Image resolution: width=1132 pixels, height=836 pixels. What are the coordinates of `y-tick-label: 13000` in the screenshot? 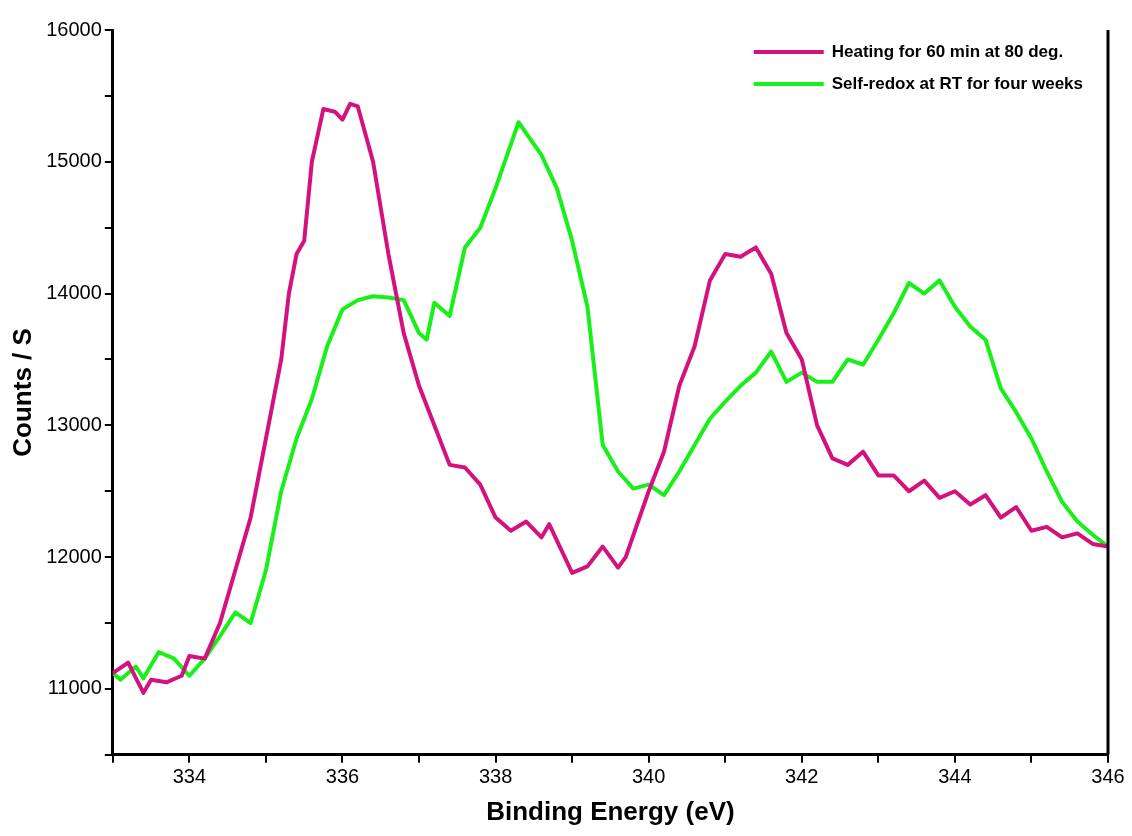 It's located at (74, 423).